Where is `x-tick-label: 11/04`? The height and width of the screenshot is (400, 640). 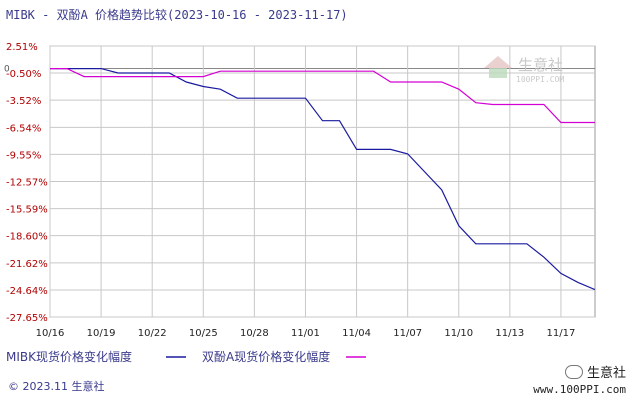 x-tick-label: 11/04 is located at coordinates (356, 333).